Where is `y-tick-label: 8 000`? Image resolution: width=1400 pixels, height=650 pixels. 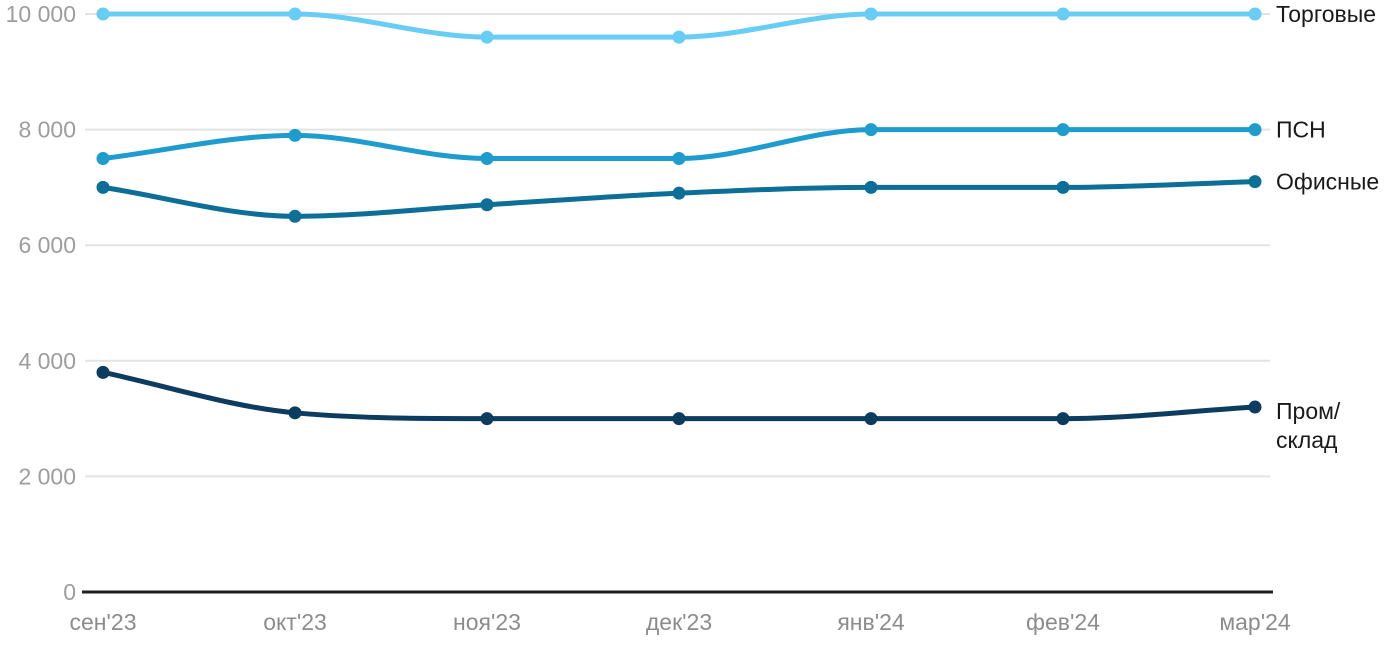
y-tick-label: 8 000 is located at coordinates (47, 130).